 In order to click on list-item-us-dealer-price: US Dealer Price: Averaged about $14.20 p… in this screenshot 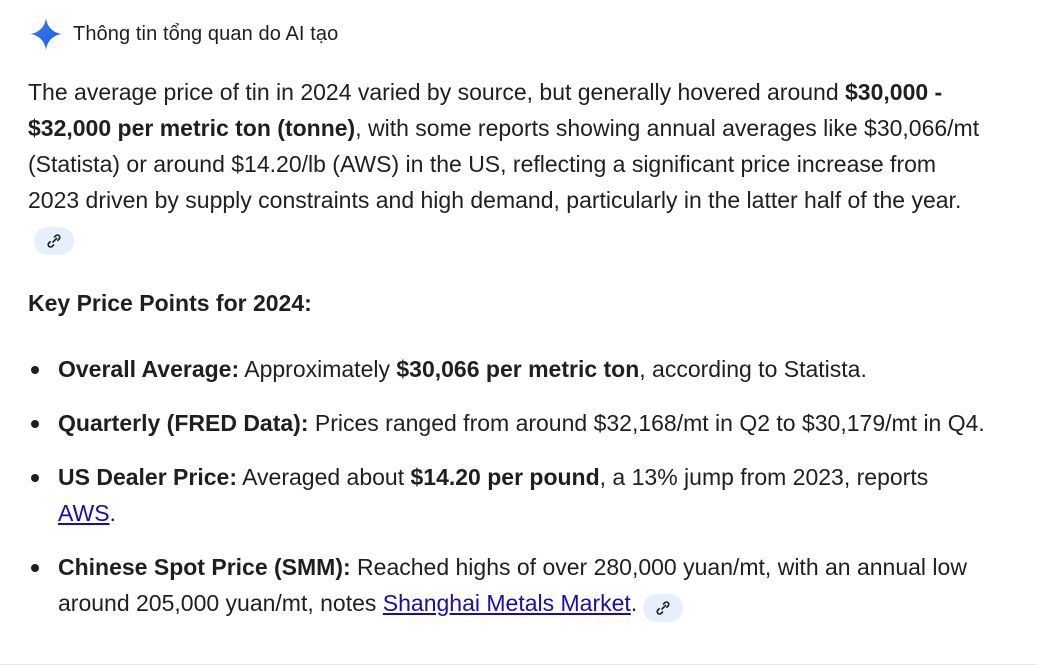, I will do `click(508, 495)`.